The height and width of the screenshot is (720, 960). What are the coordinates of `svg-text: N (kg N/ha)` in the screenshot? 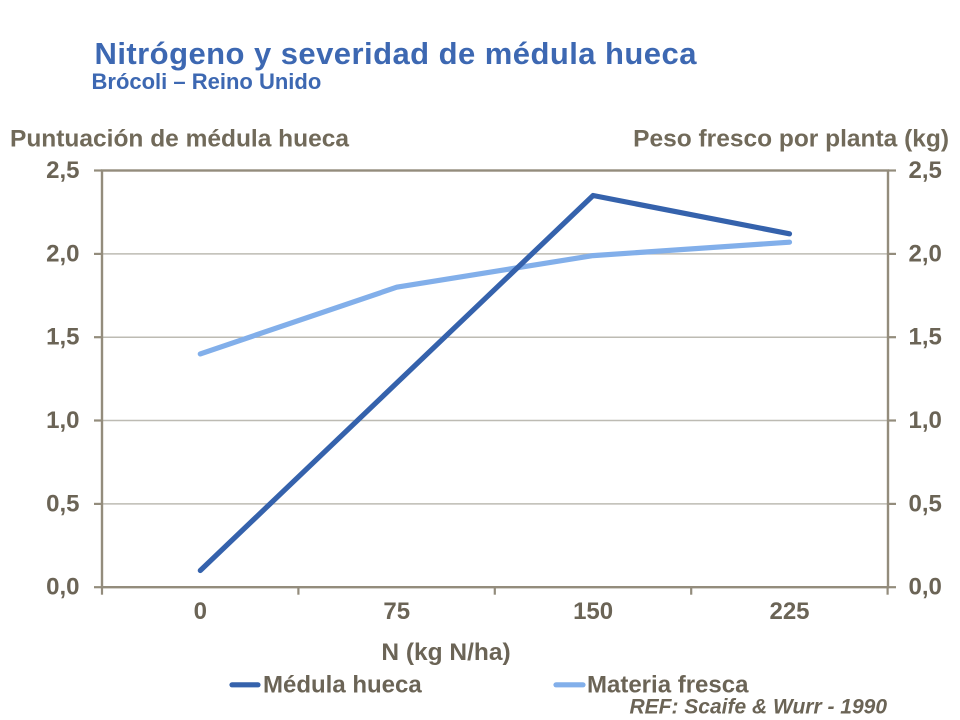 It's located at (445, 652).